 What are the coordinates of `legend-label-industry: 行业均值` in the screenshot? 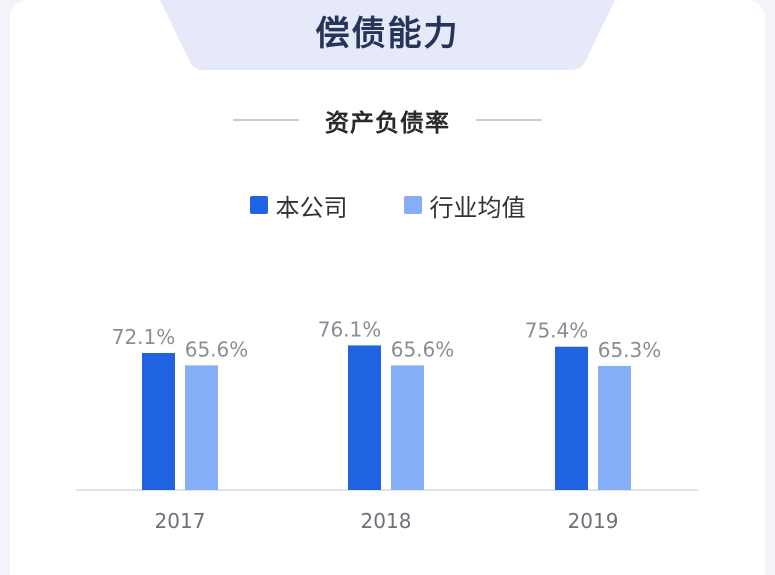 It's located at (477, 207).